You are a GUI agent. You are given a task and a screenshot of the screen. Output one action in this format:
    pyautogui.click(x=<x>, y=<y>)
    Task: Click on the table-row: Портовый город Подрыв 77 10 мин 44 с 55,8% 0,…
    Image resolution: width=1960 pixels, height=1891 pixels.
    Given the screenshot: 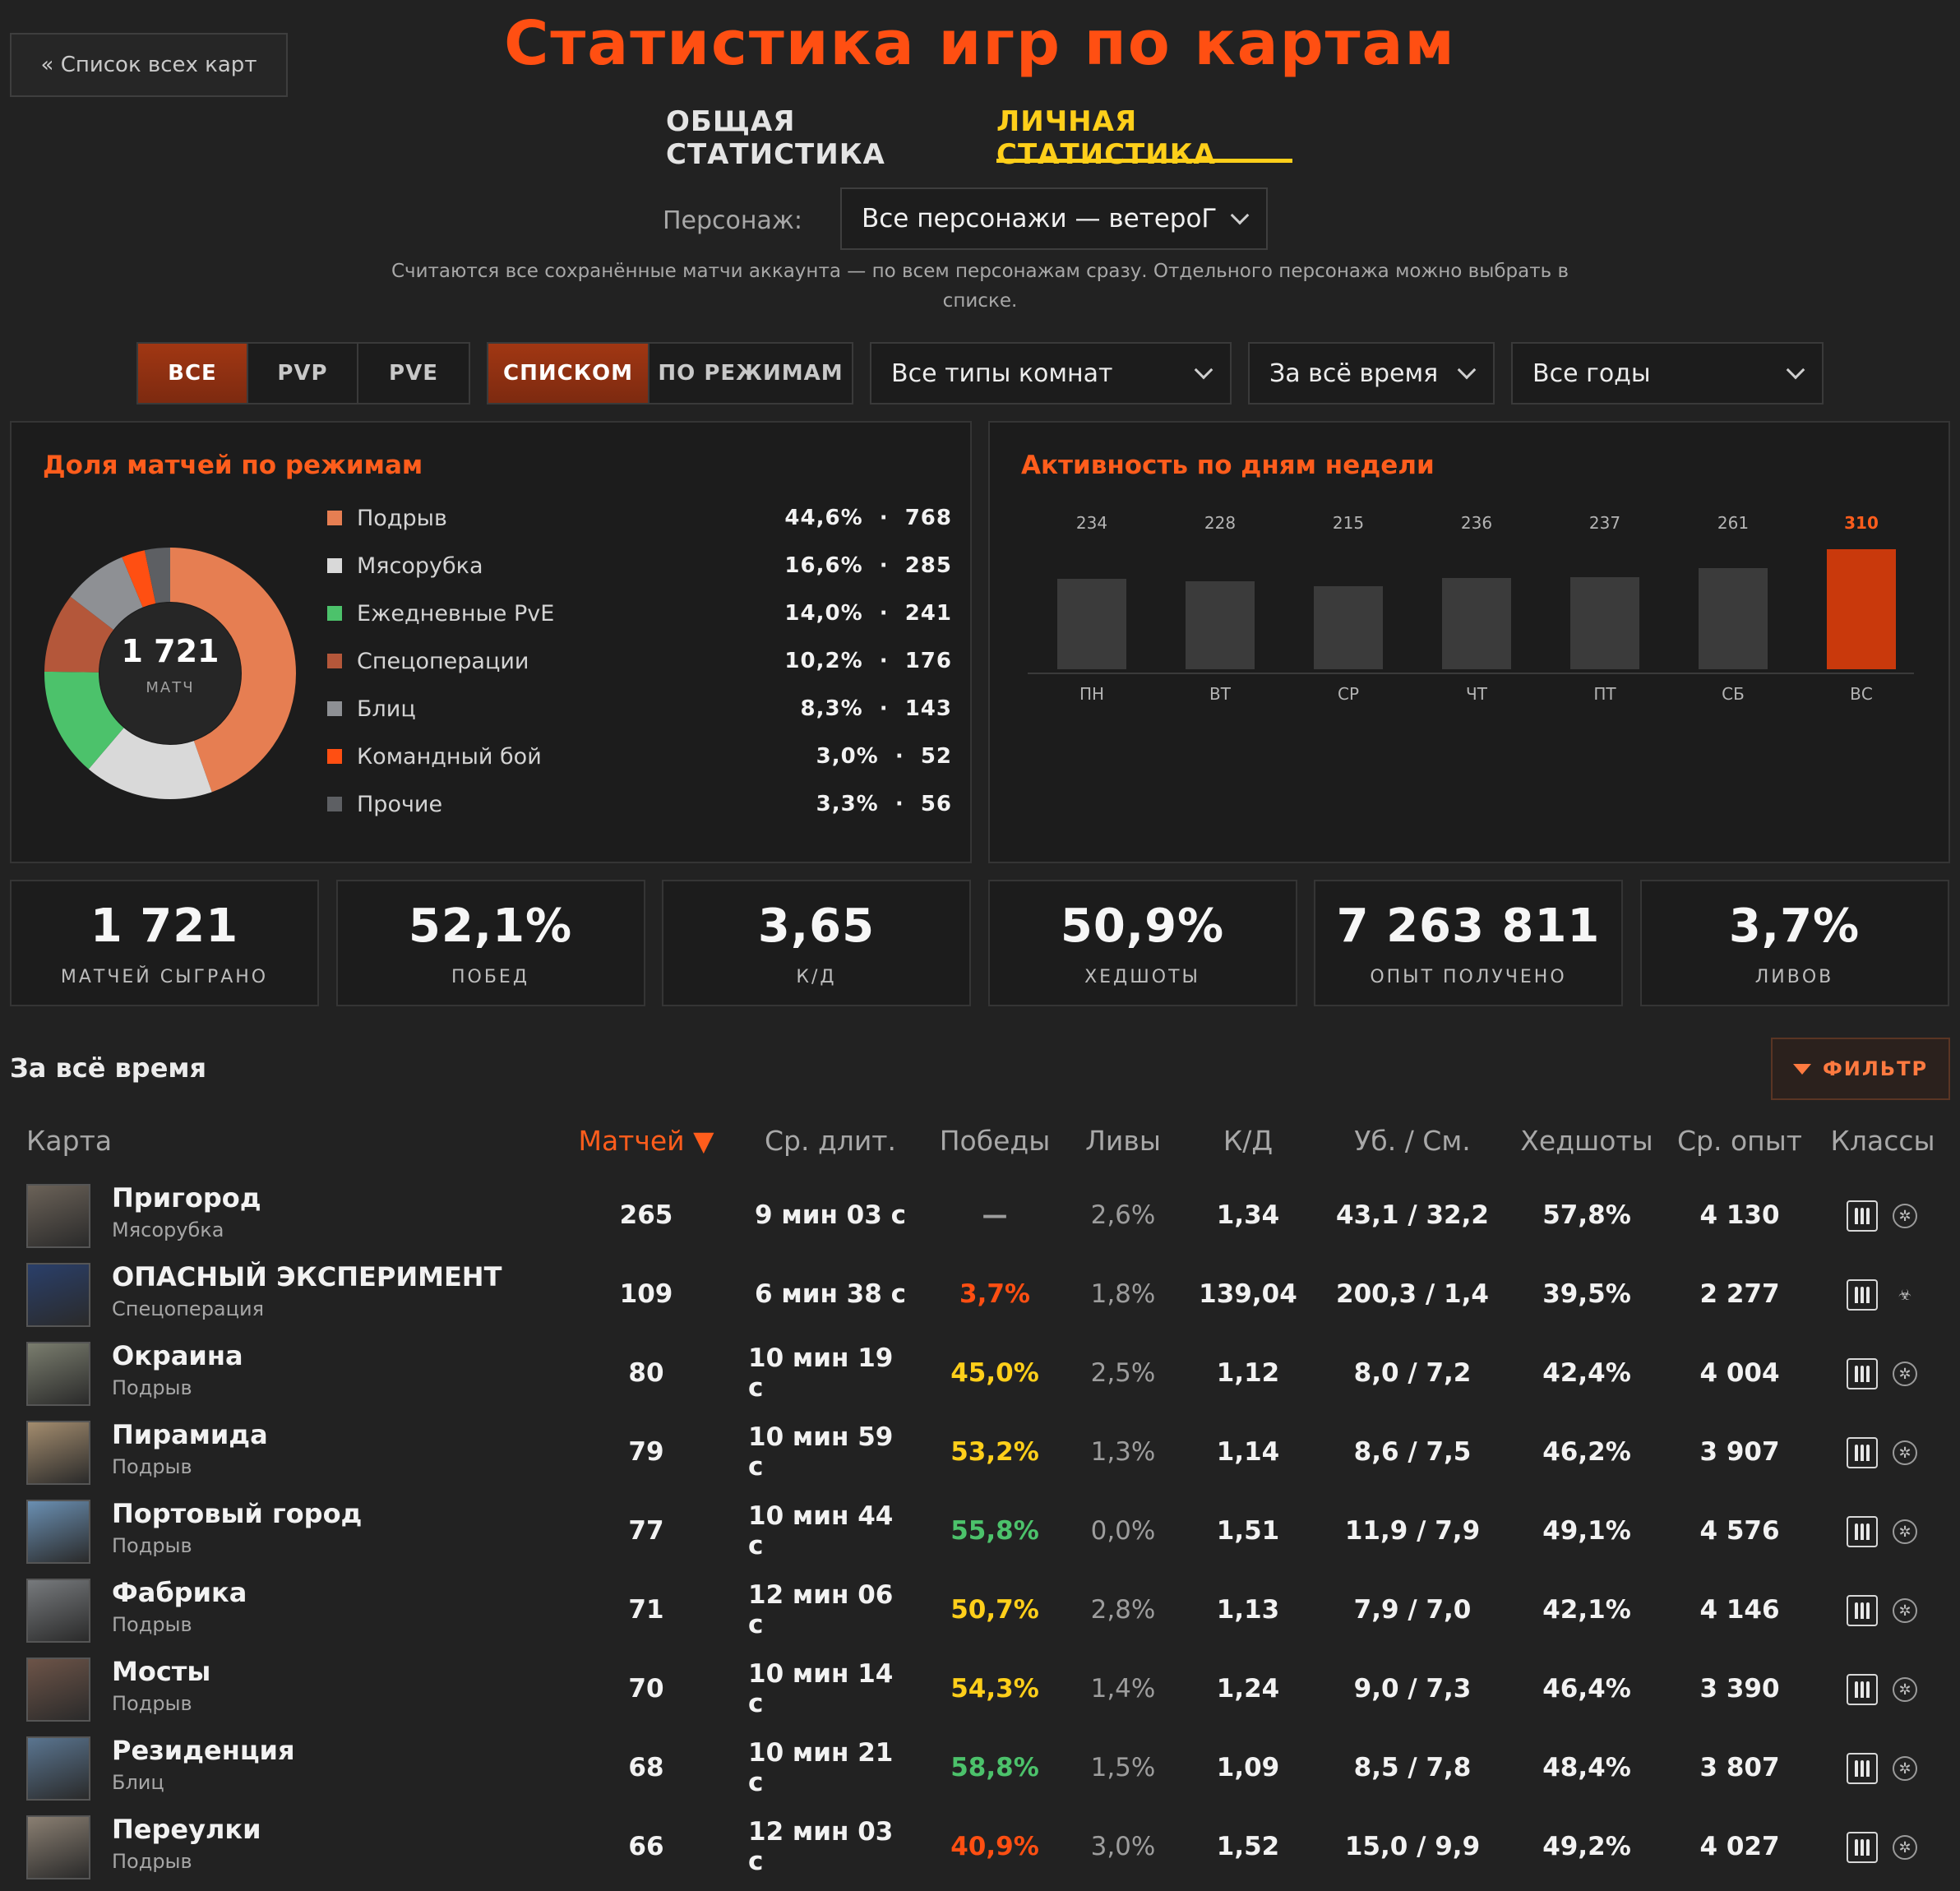 What is the action you would take?
    pyautogui.click(x=980, y=1530)
    